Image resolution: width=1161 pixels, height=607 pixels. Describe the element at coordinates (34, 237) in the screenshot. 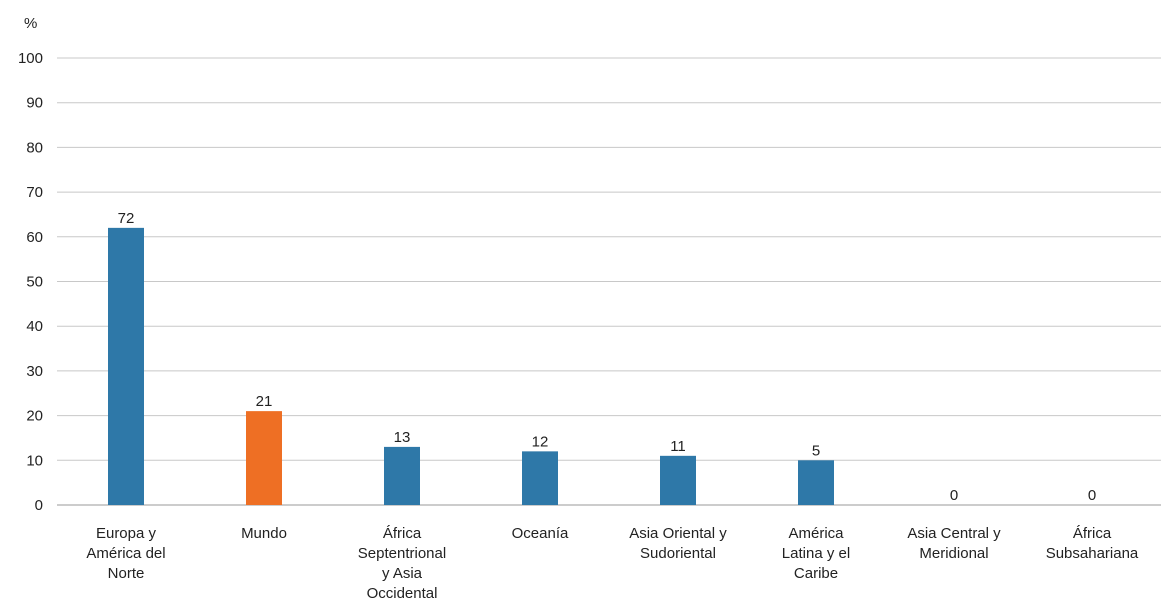

I see `y-tick-label: 60` at that location.